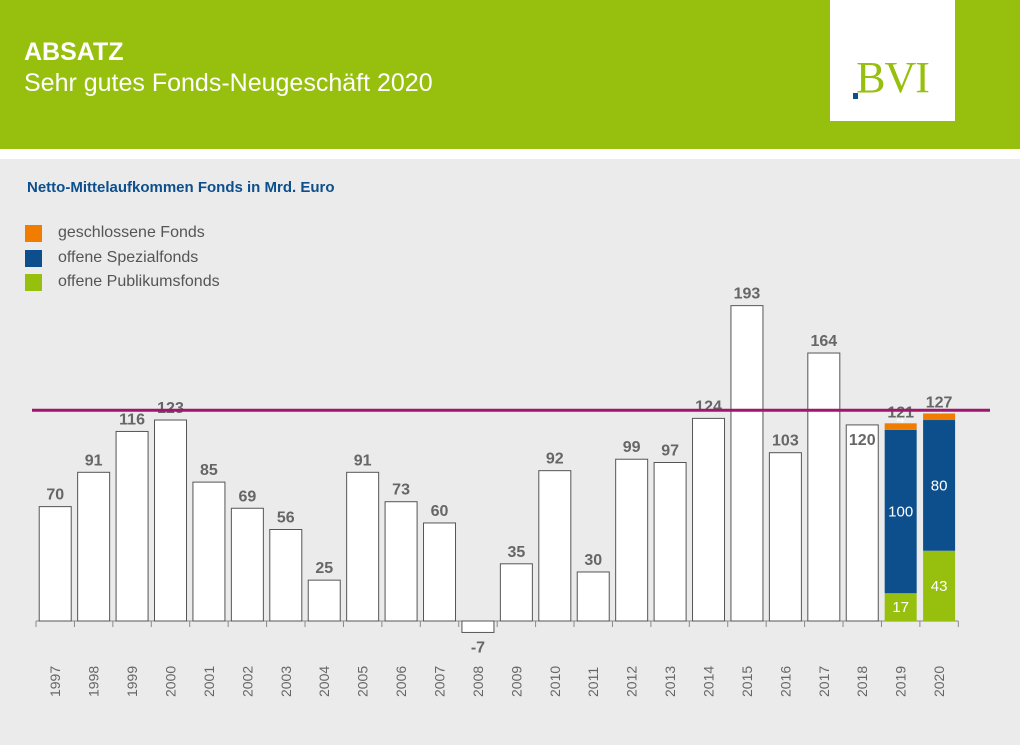 The width and height of the screenshot is (1020, 745). I want to click on x-tick-label: 2006, so click(401, 681).